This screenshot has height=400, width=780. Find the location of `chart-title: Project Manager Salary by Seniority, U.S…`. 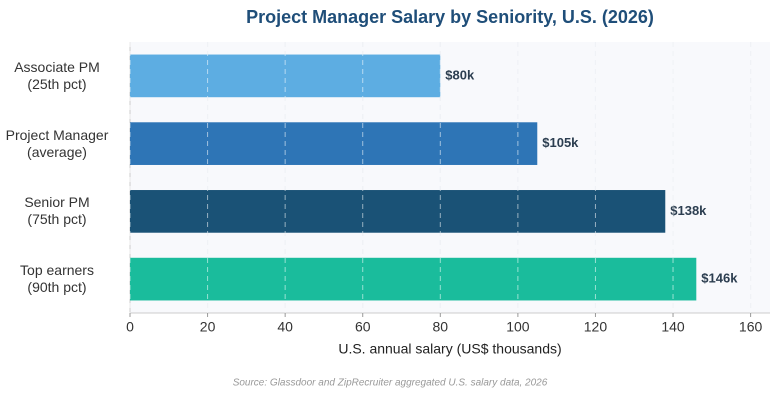

chart-title: Project Manager Salary by Seniority, U.S… is located at coordinates (450, 17).